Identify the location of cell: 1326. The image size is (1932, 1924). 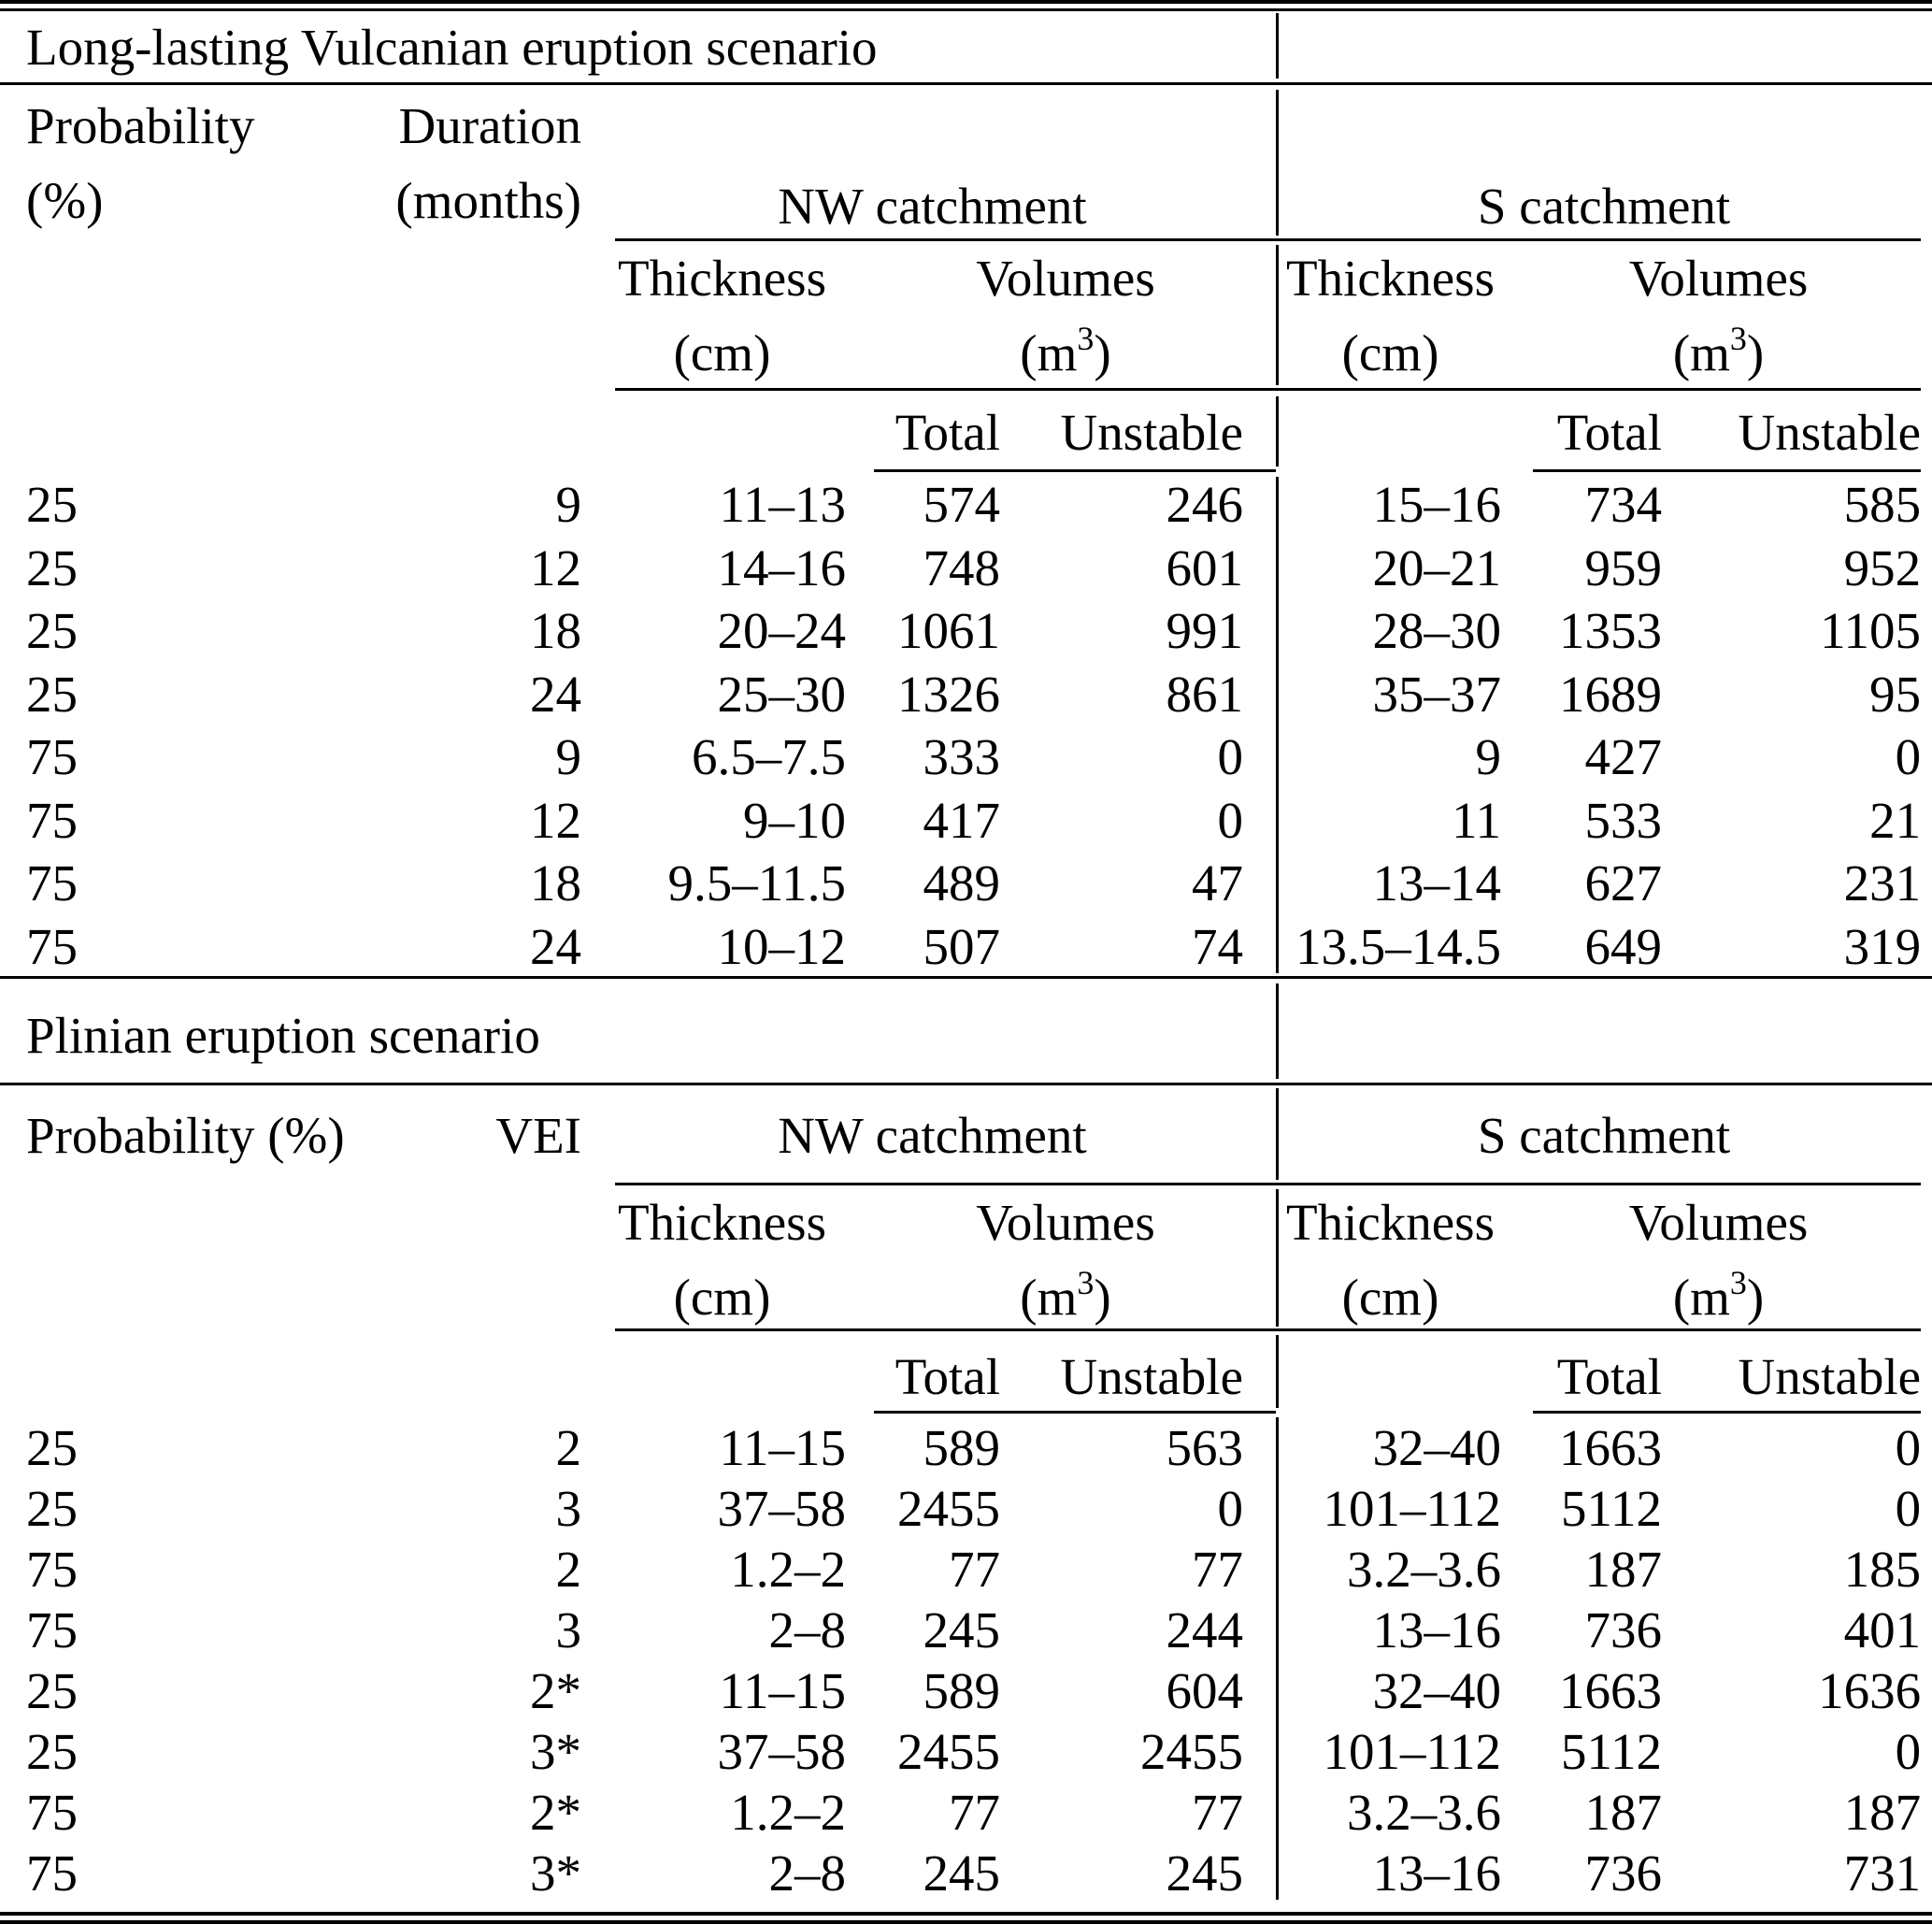
(948, 694).